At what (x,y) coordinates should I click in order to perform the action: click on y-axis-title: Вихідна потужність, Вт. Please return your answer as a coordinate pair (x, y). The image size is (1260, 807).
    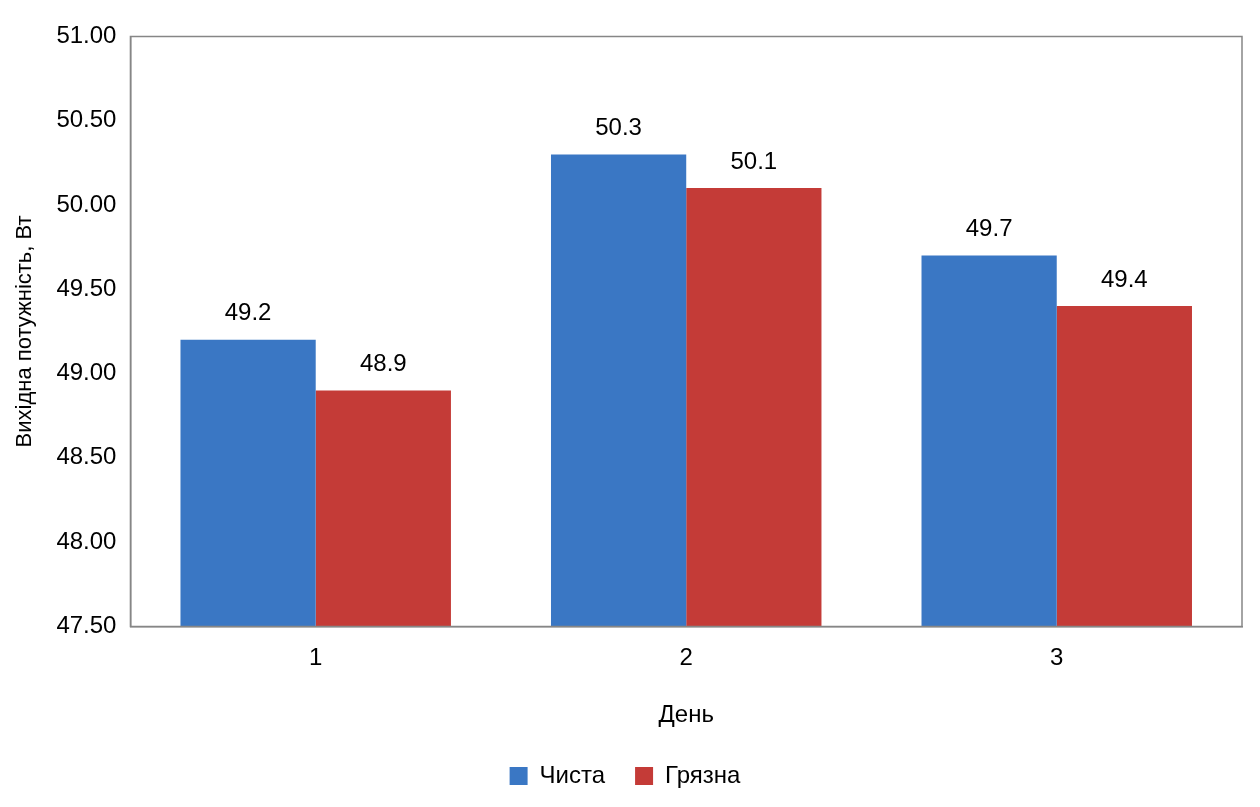
    Looking at the image, I should click on (24, 331).